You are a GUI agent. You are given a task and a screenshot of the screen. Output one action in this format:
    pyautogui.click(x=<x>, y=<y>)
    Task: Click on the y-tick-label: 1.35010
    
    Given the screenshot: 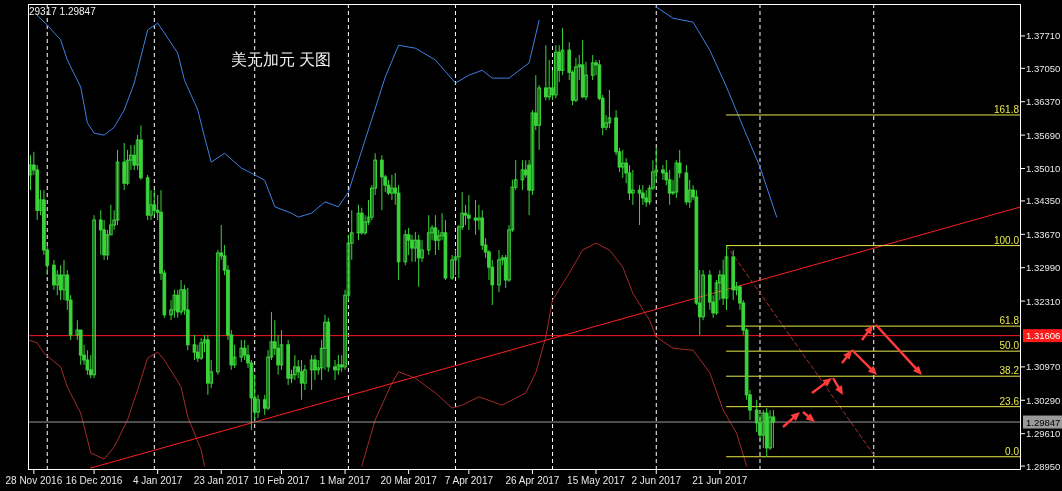 What is the action you would take?
    pyautogui.click(x=1043, y=168)
    